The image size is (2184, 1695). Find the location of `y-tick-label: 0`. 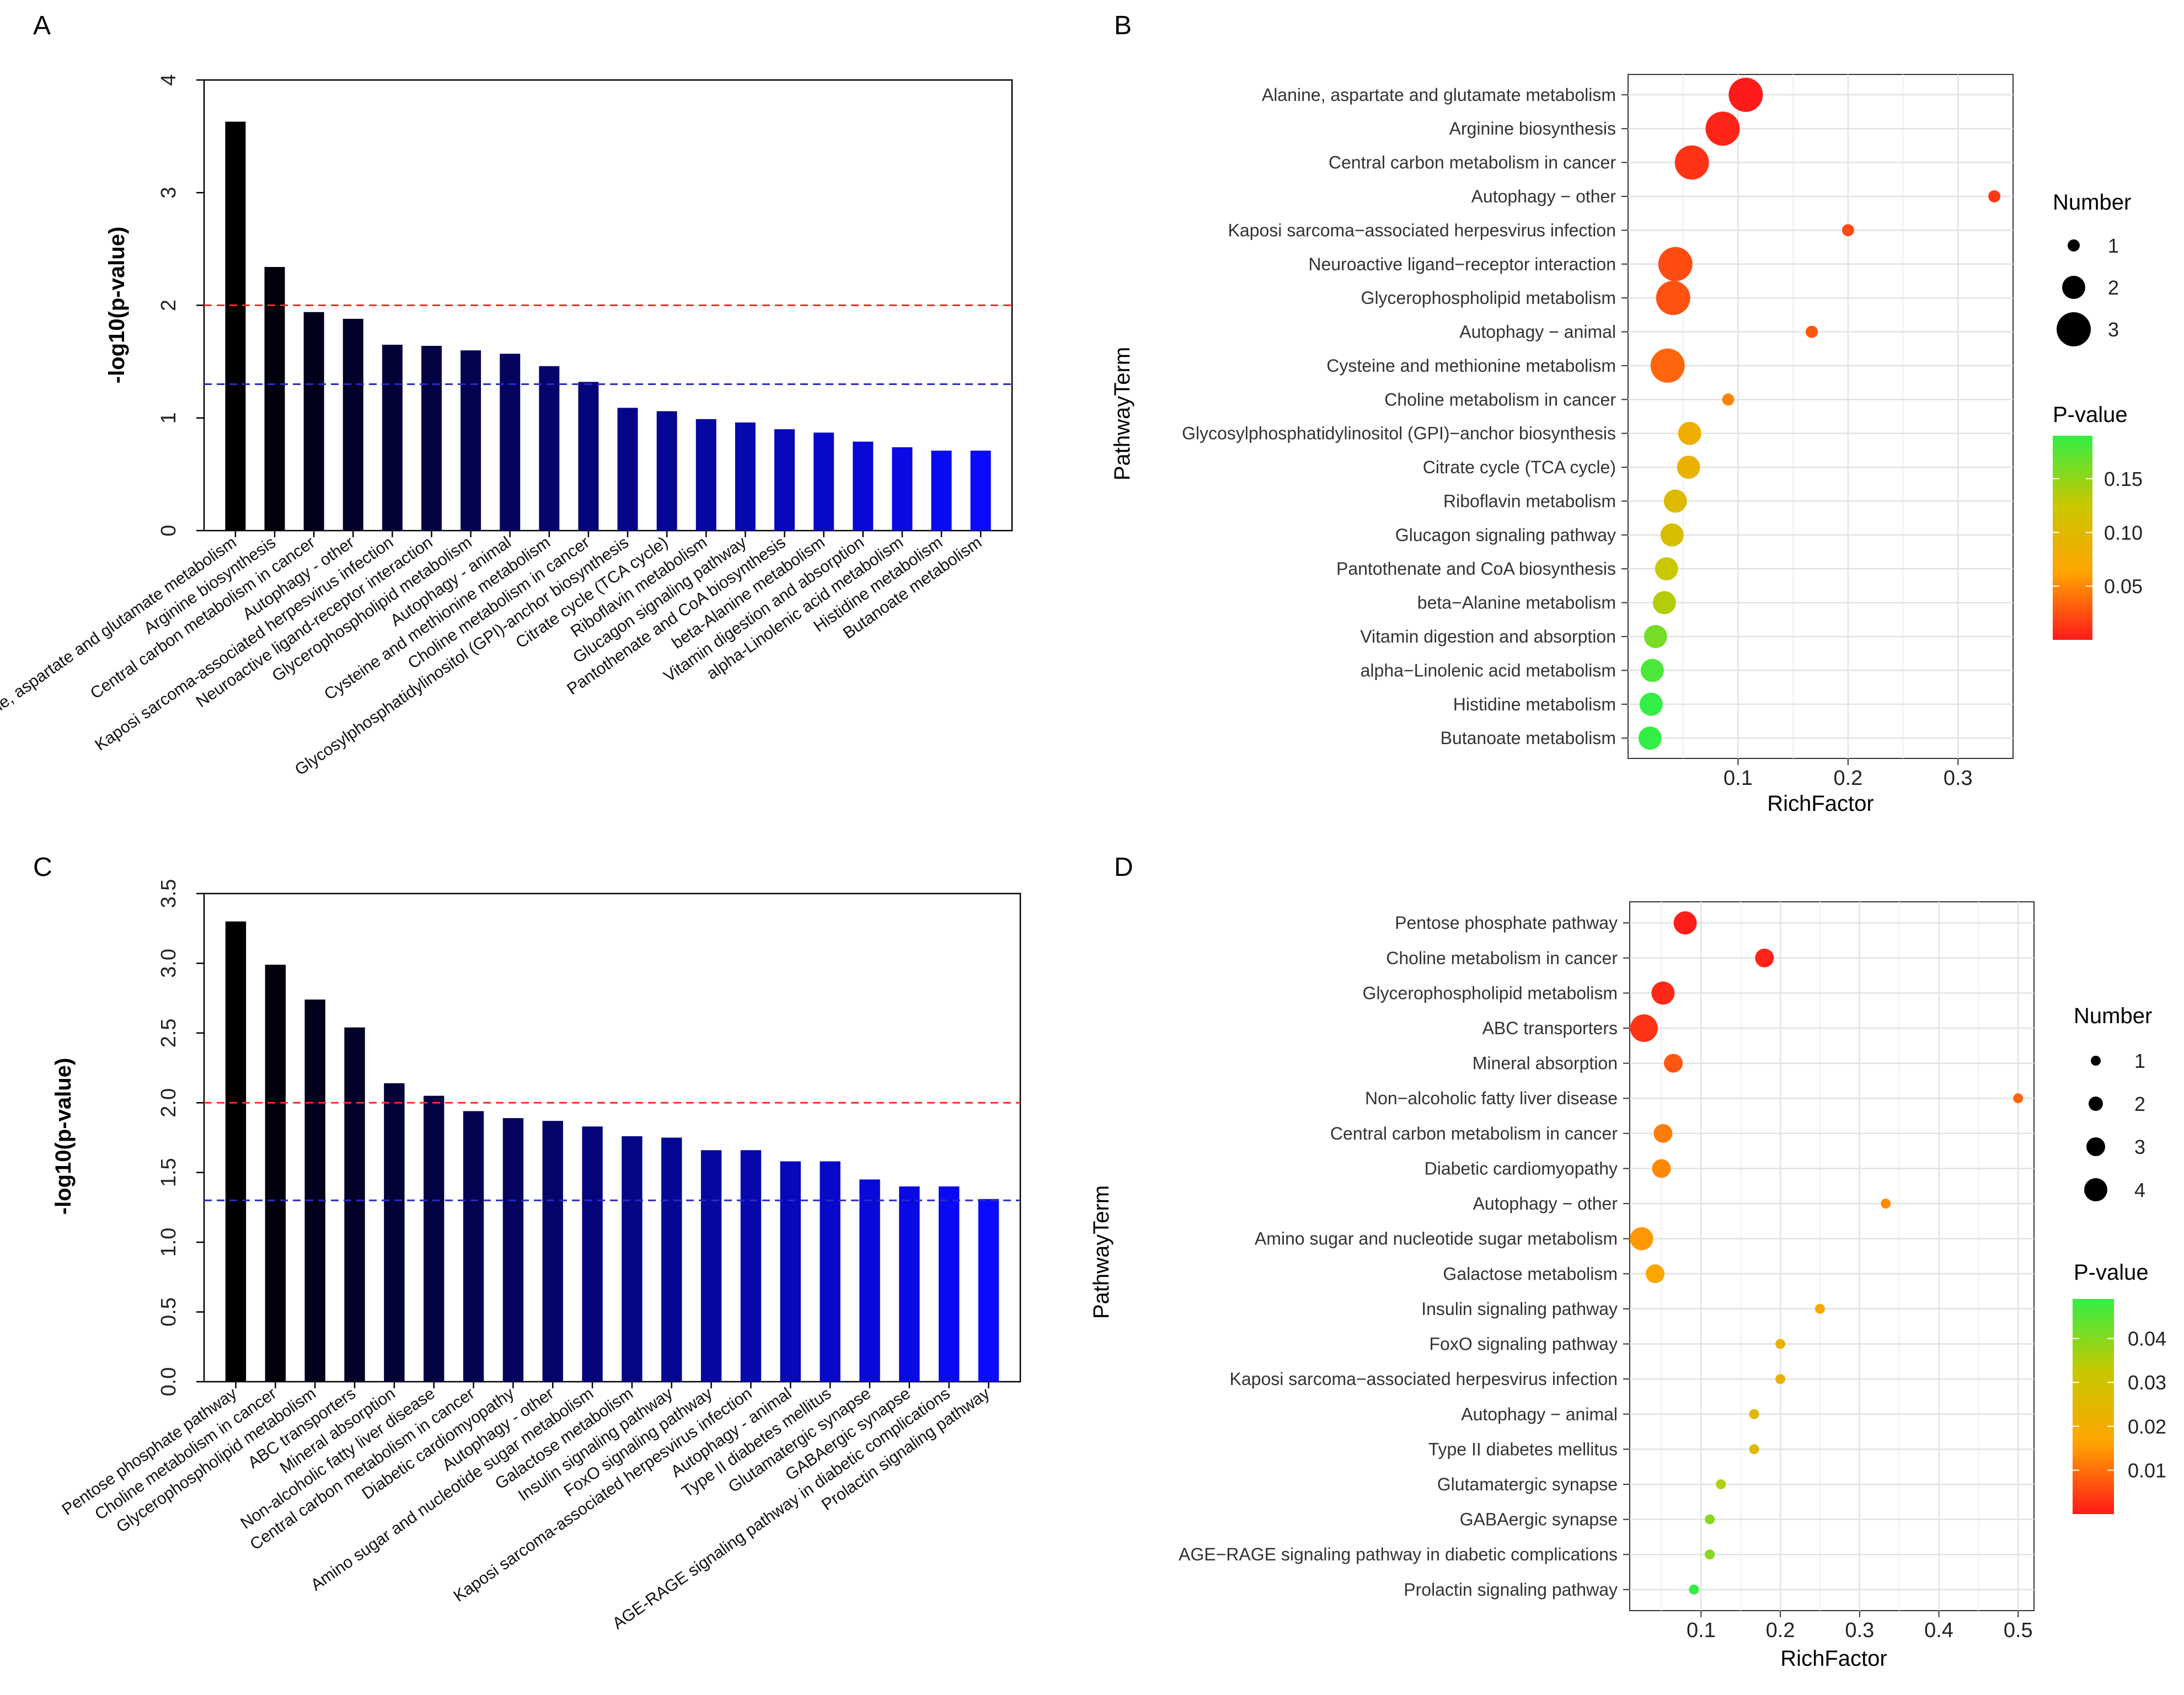

y-tick-label: 0 is located at coordinates (168, 530).